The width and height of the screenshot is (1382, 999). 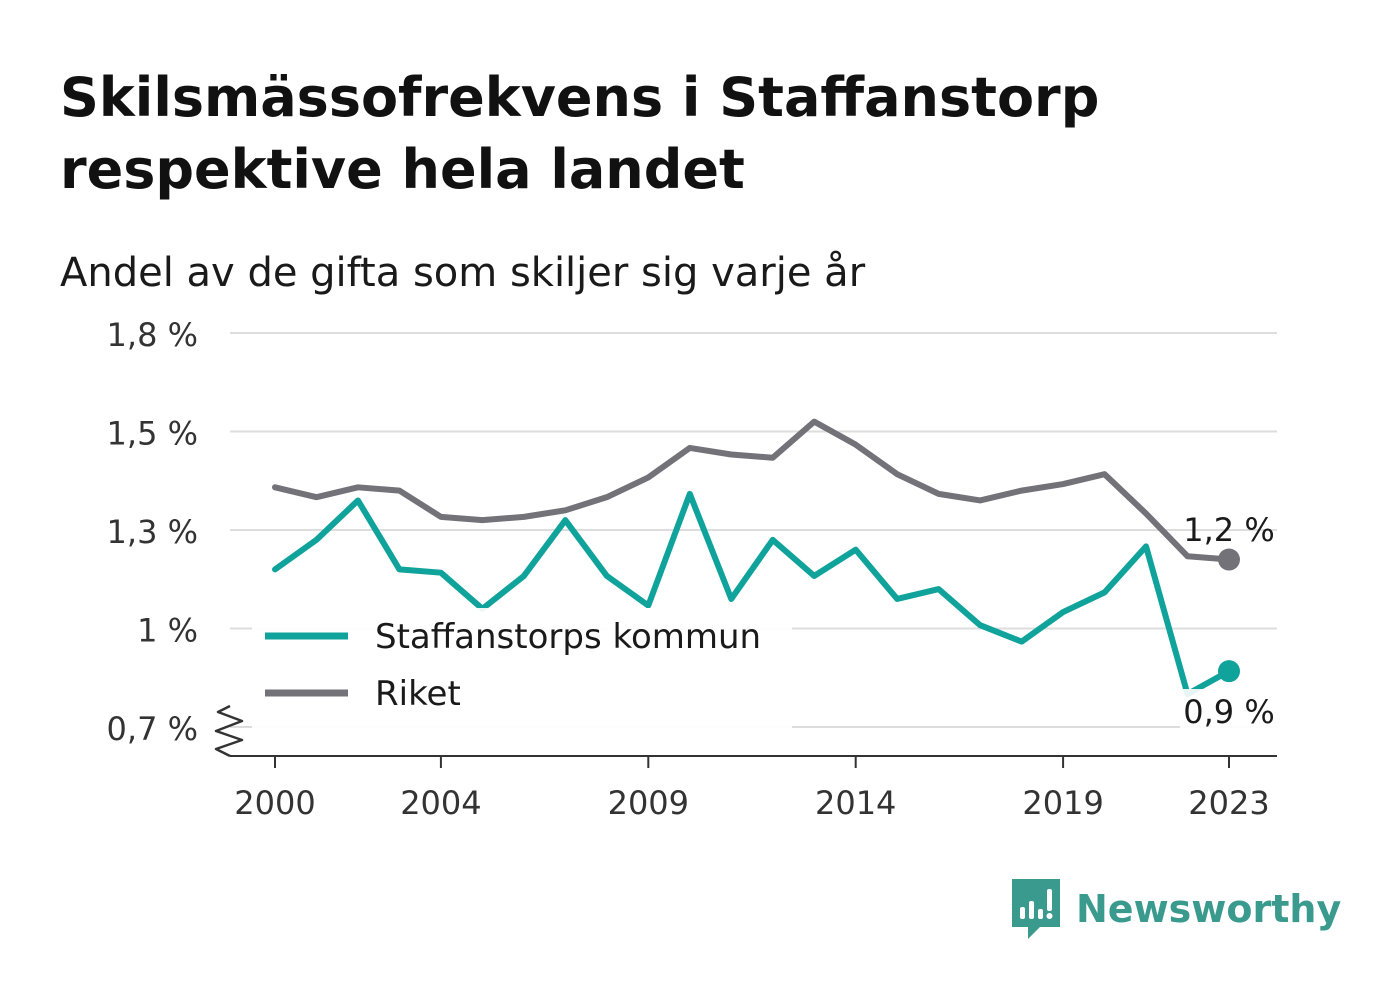 What do you see at coordinates (1228, 712) in the screenshot?
I see `end-label-staffanstorp: 0,9 %` at bounding box center [1228, 712].